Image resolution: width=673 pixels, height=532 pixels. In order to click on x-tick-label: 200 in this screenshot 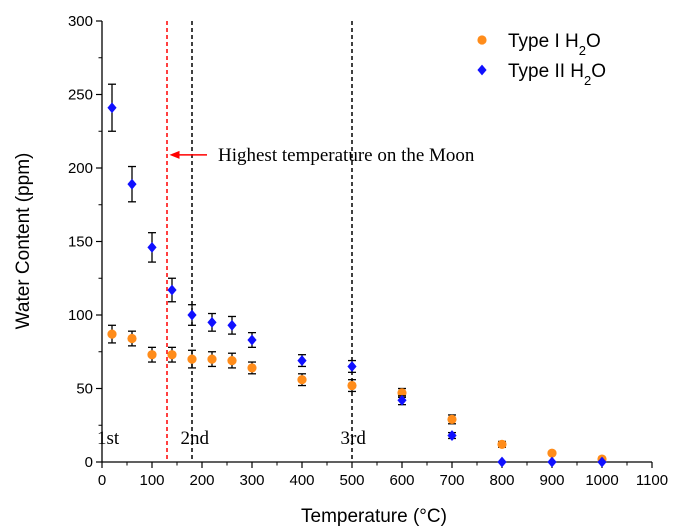, I will do `click(201, 480)`.